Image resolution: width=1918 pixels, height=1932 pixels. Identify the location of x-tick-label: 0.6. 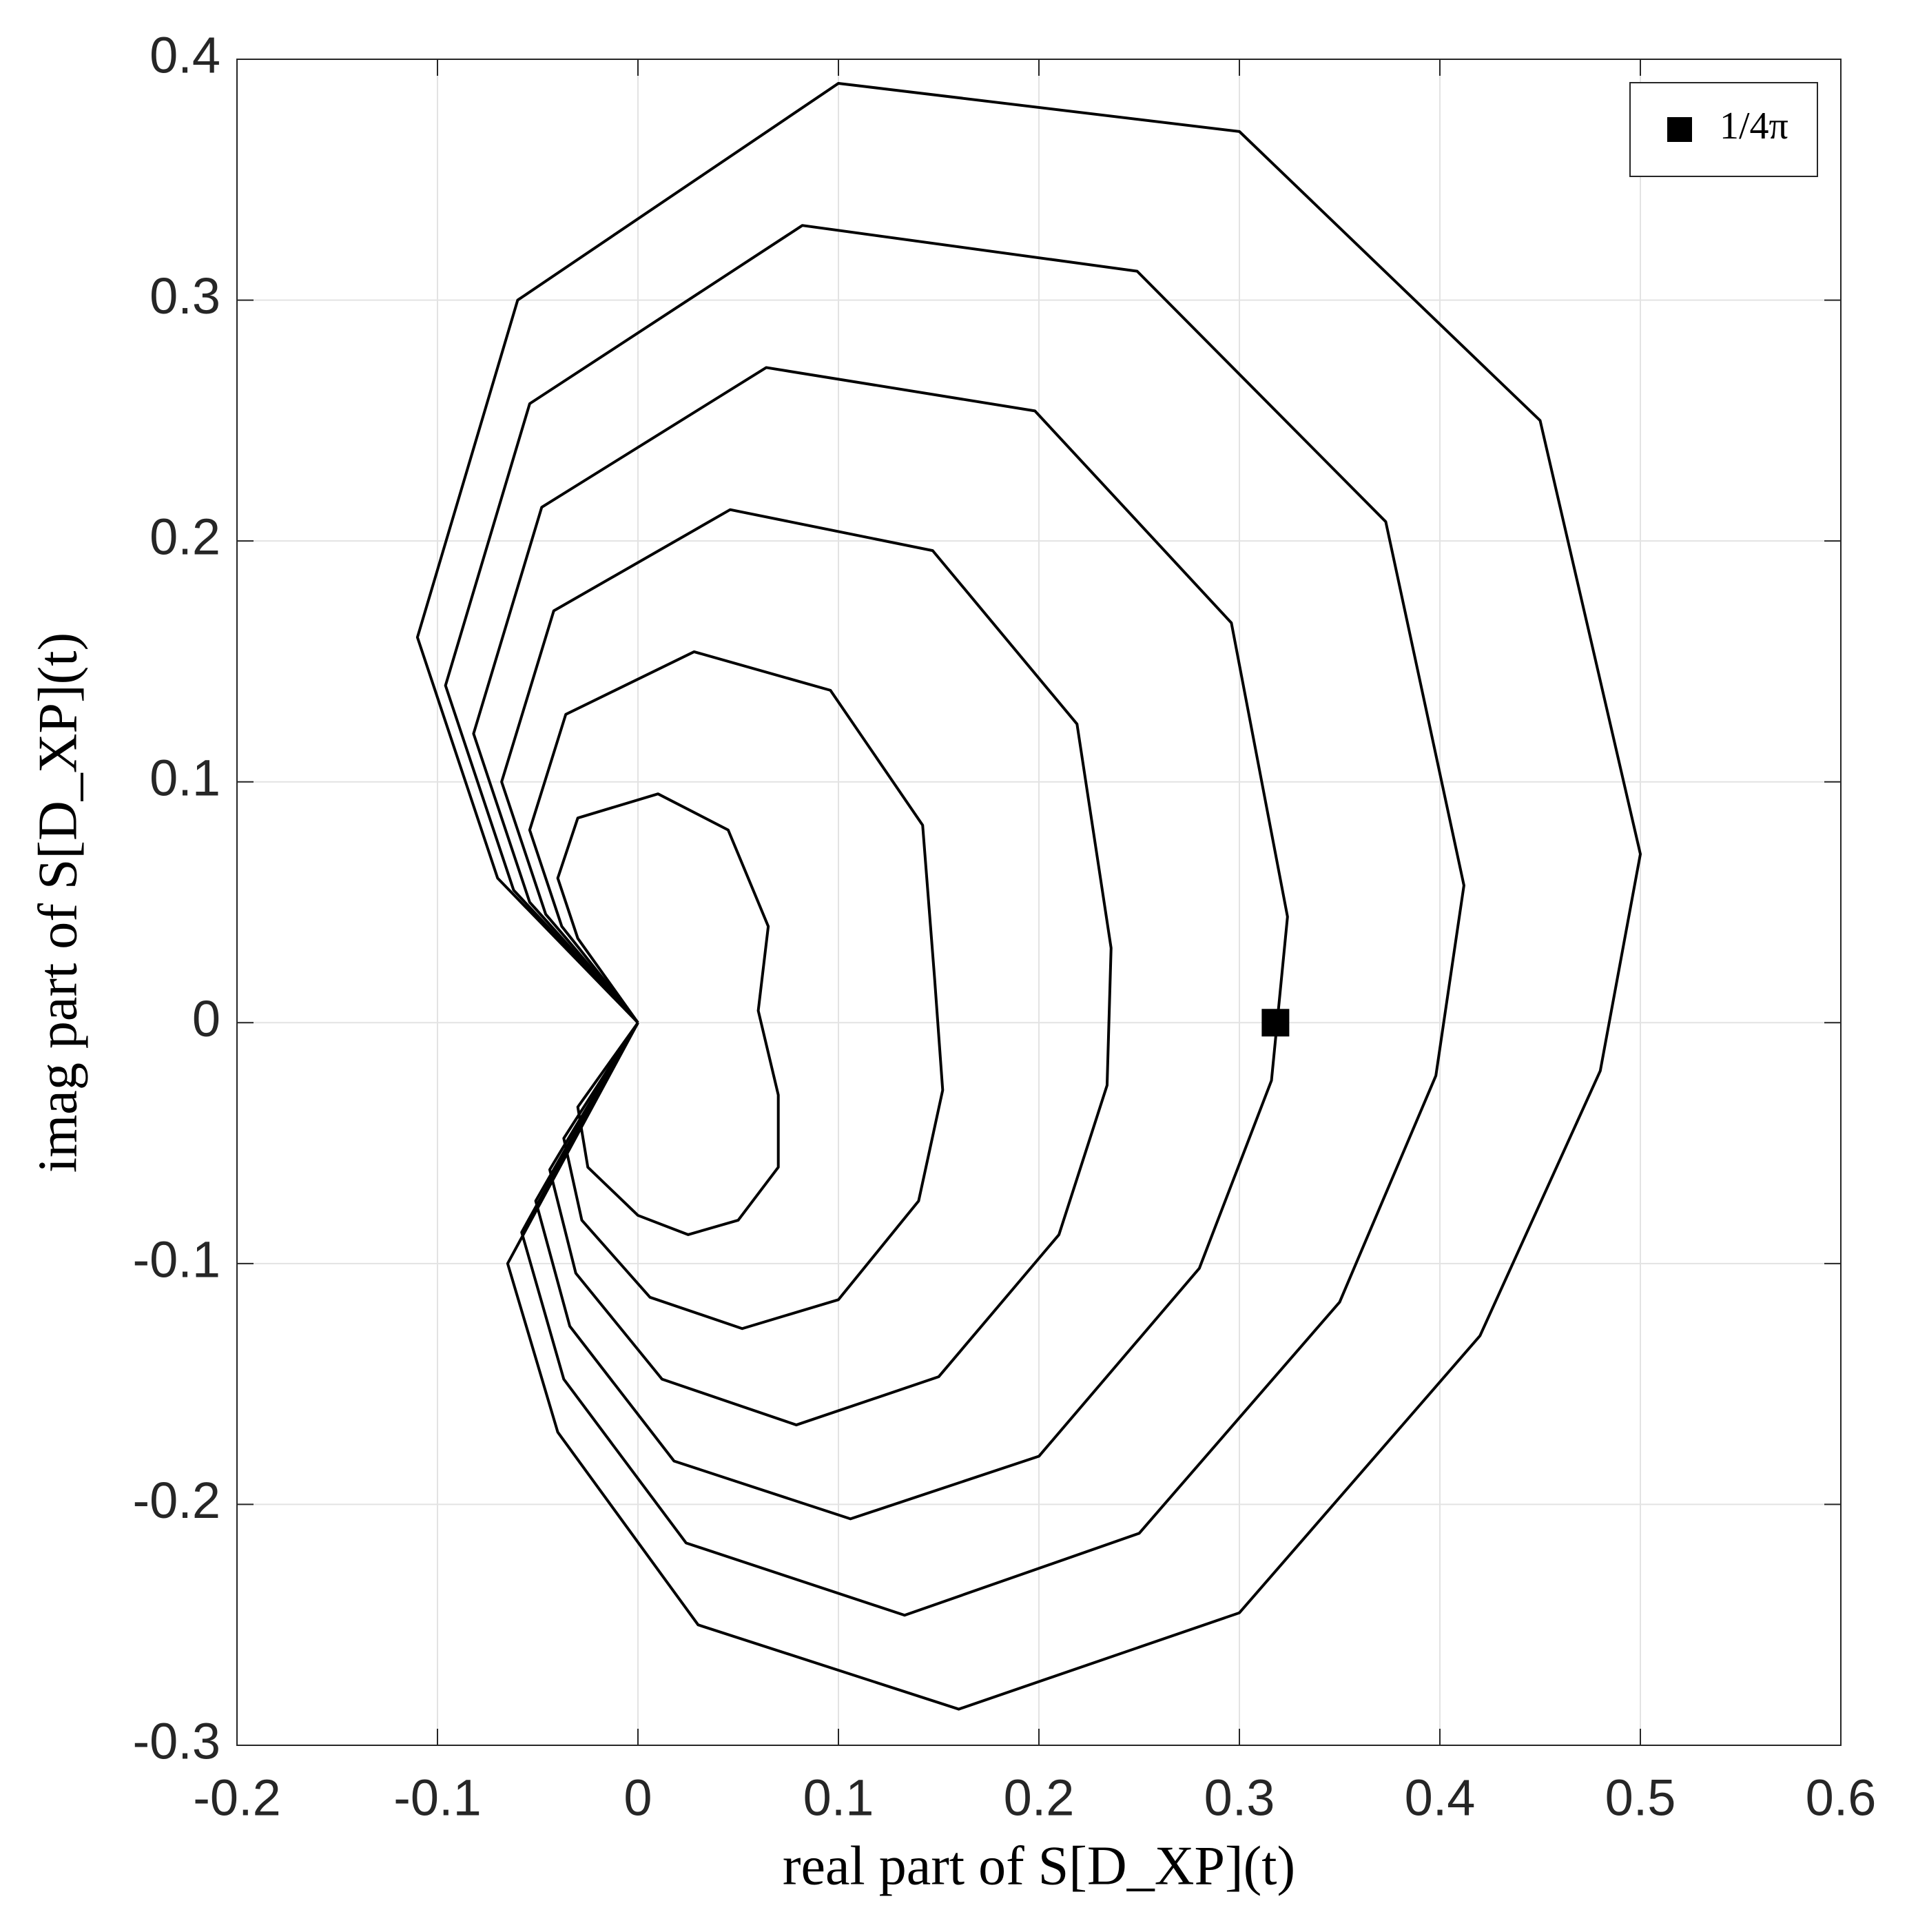
(1841, 1798).